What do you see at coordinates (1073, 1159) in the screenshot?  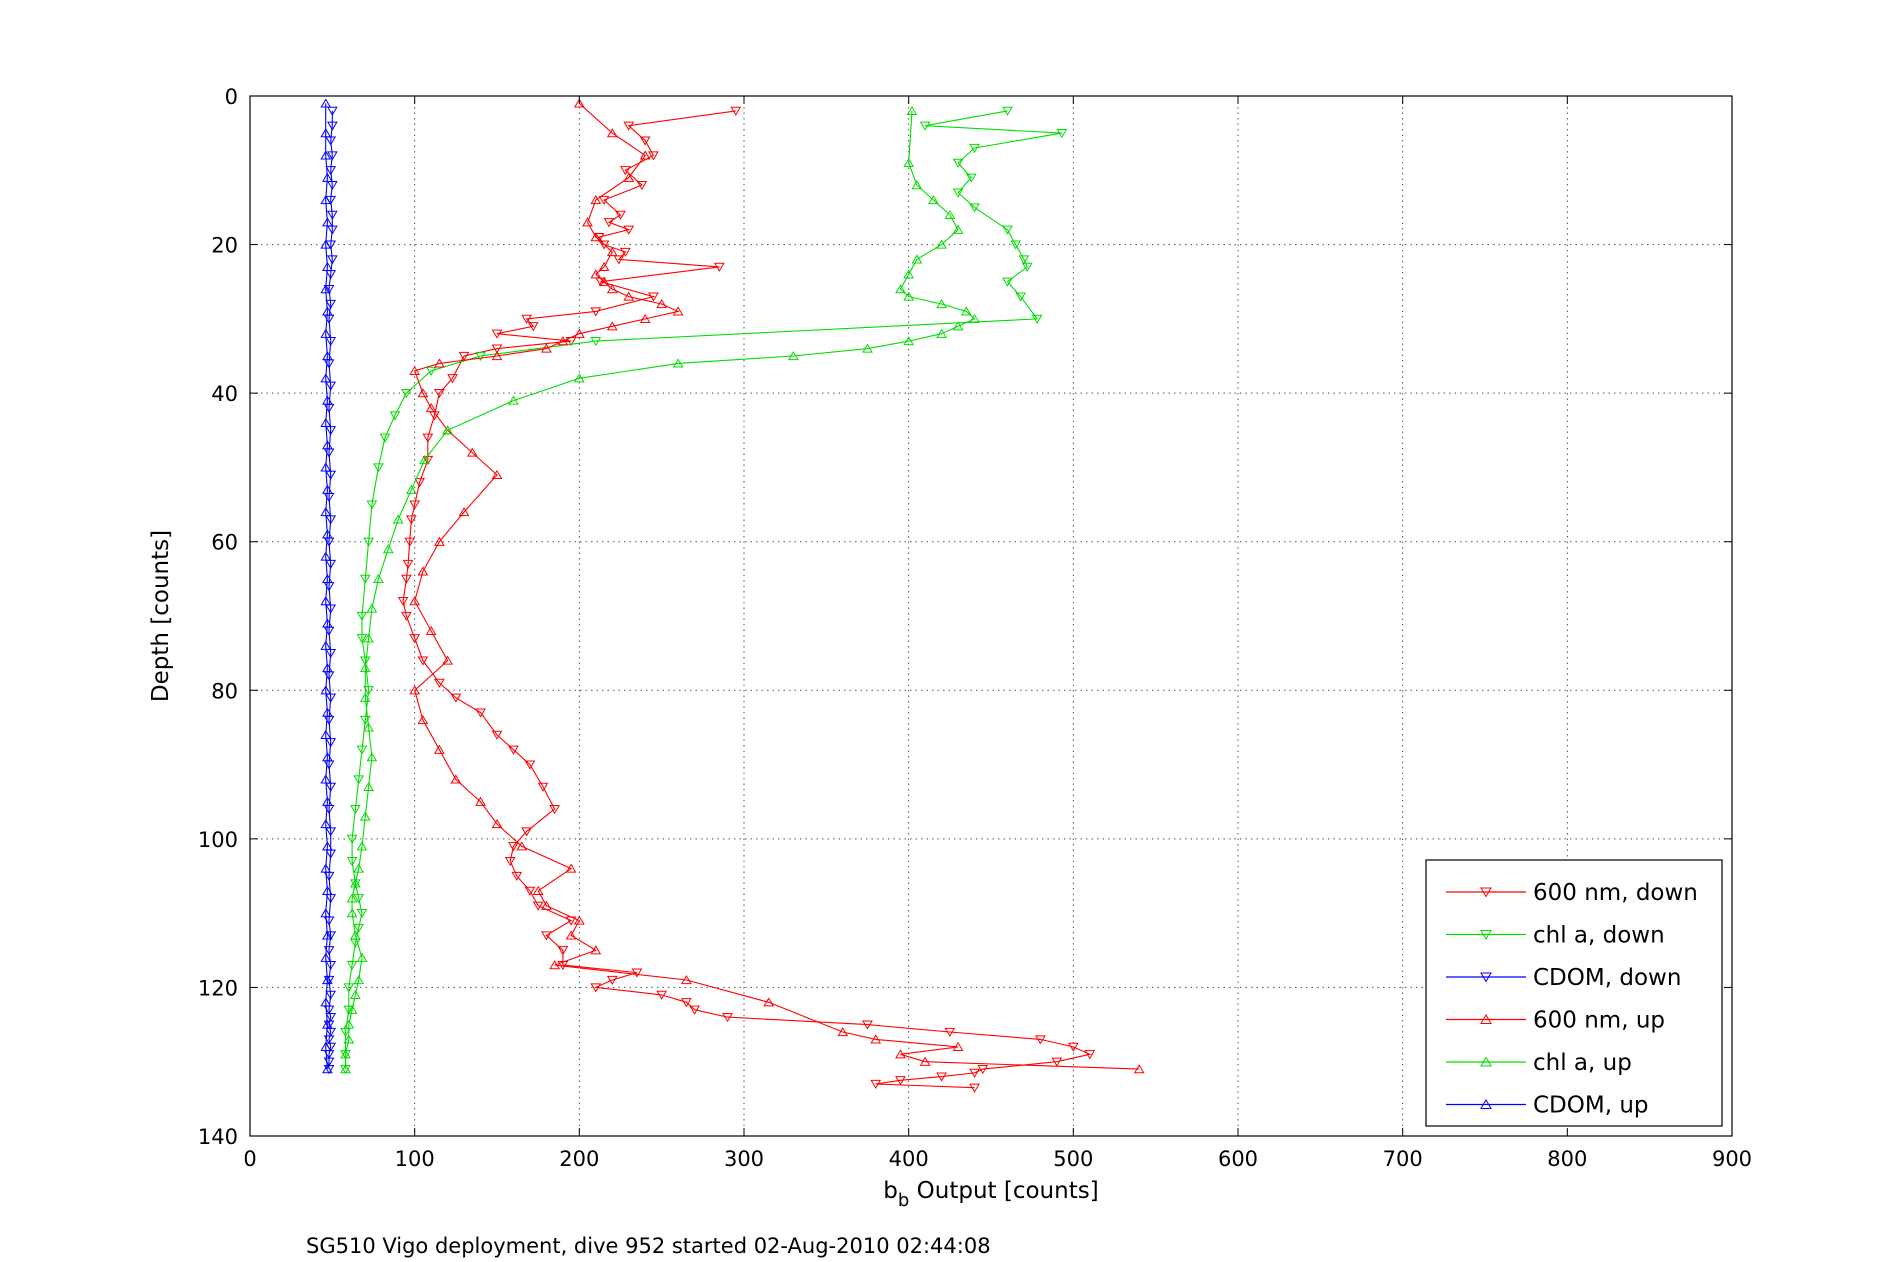 I see `x-tick-label: 500` at bounding box center [1073, 1159].